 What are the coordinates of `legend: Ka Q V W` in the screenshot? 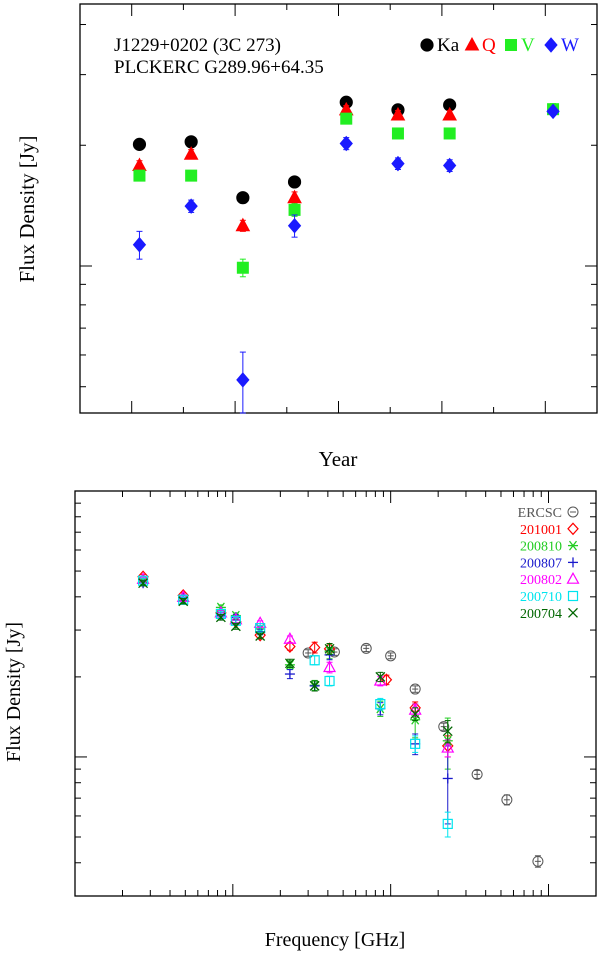 It's located at (499, 45).